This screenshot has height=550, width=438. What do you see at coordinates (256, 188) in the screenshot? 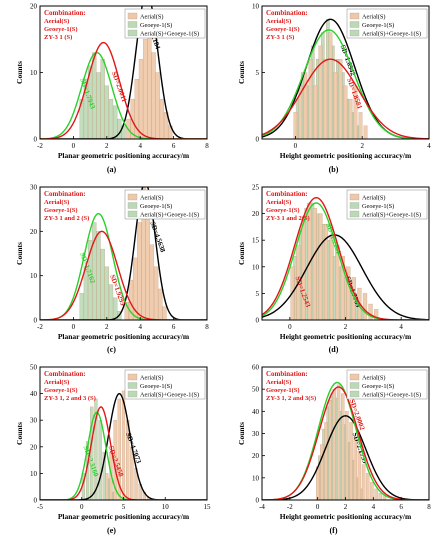
I see `y-tick-label: 25` at bounding box center [256, 188].